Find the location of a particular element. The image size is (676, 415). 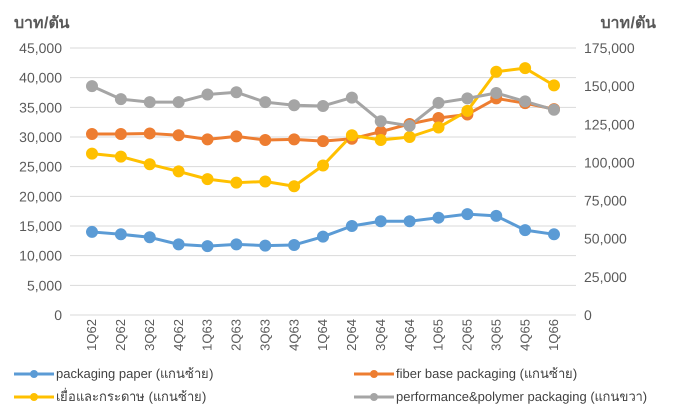

y-axis-title: บาท/ตัน is located at coordinates (42, 24).